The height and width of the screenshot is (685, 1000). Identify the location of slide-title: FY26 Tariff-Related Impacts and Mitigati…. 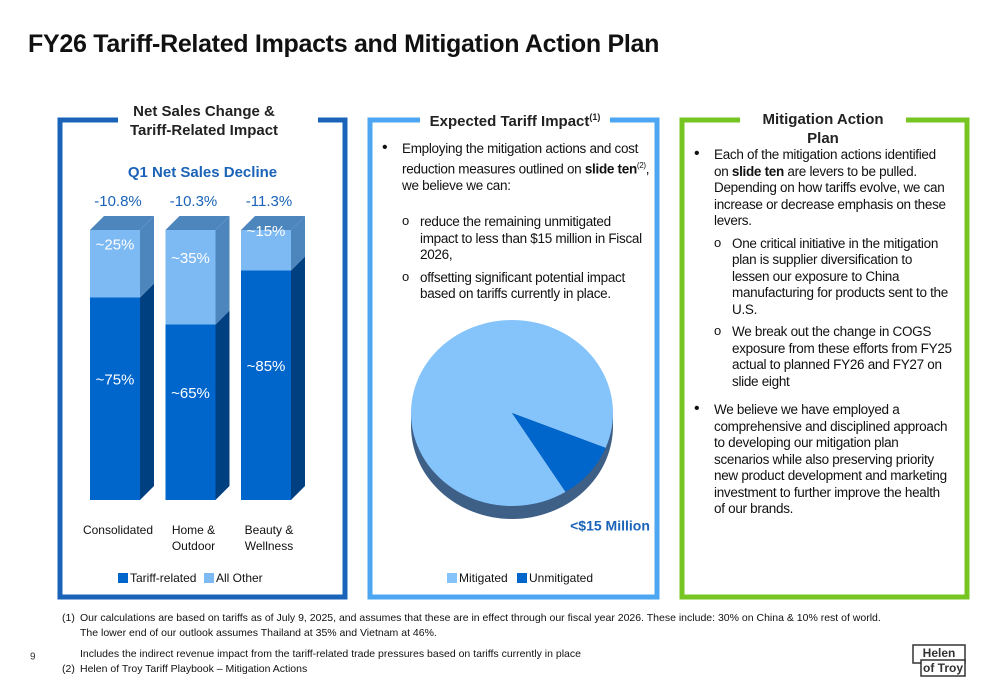
(344, 44).